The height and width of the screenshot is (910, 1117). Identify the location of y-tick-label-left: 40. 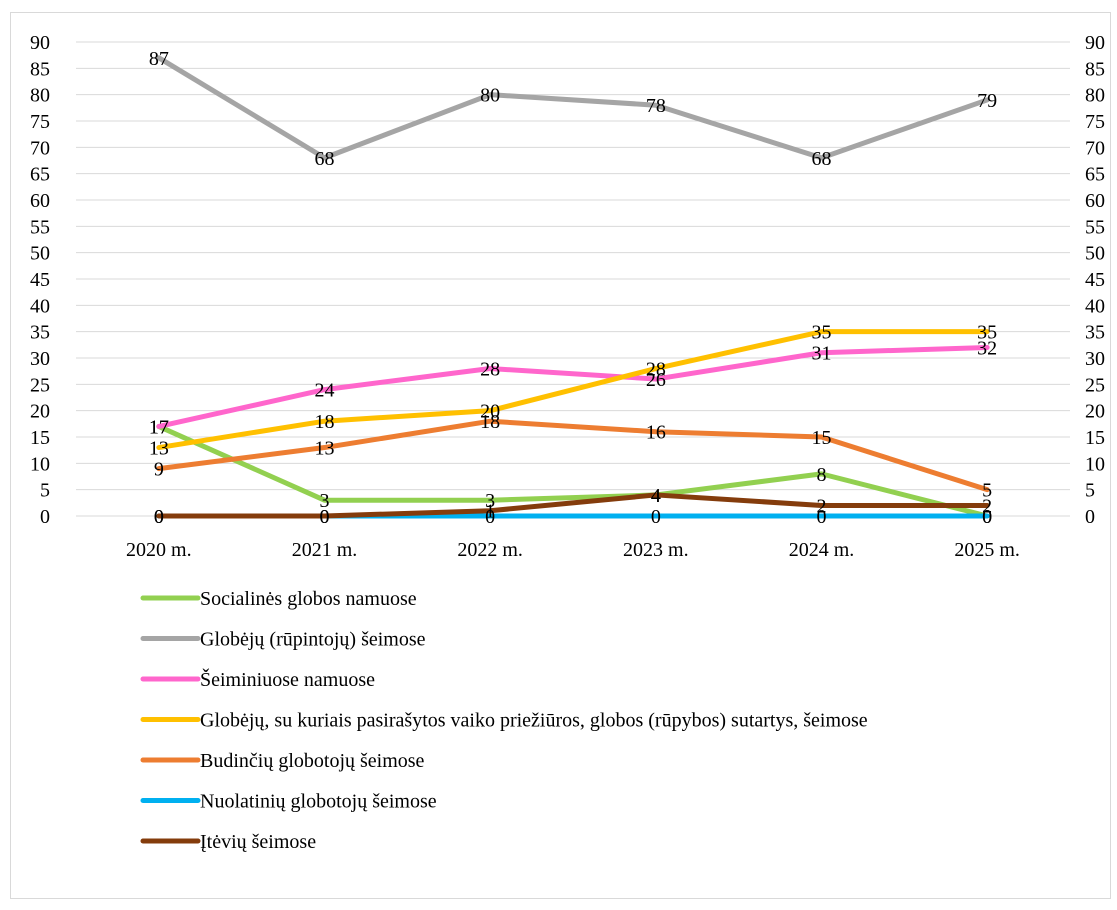
(40, 306).